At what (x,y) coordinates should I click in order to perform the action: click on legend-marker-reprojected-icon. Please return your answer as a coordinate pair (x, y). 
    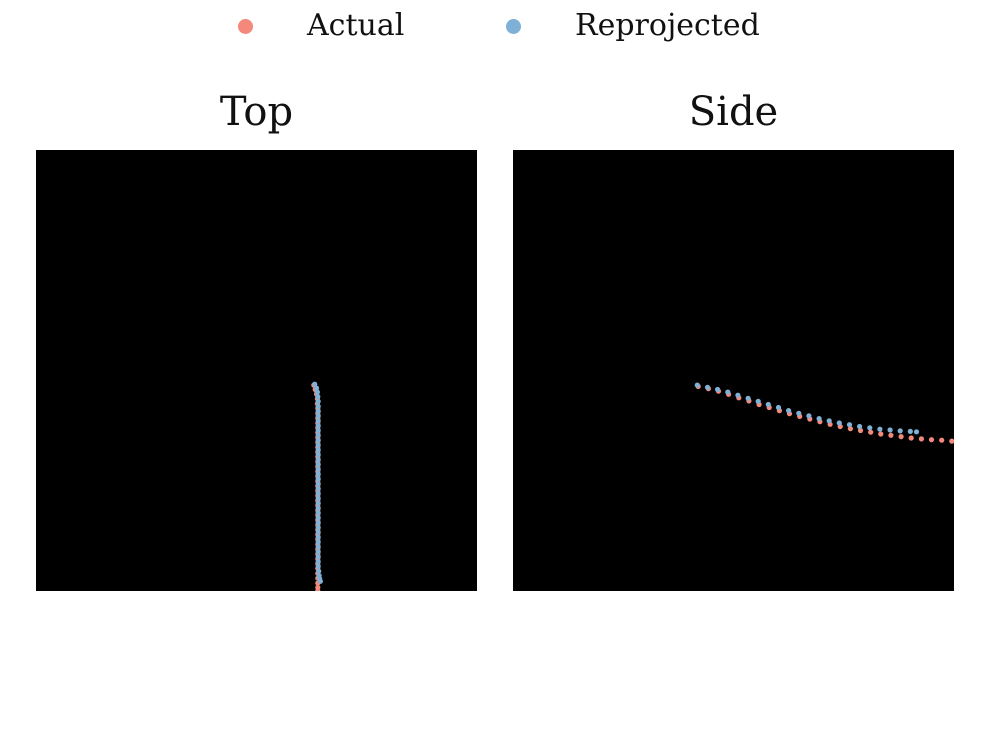
    Looking at the image, I should click on (513, 26).